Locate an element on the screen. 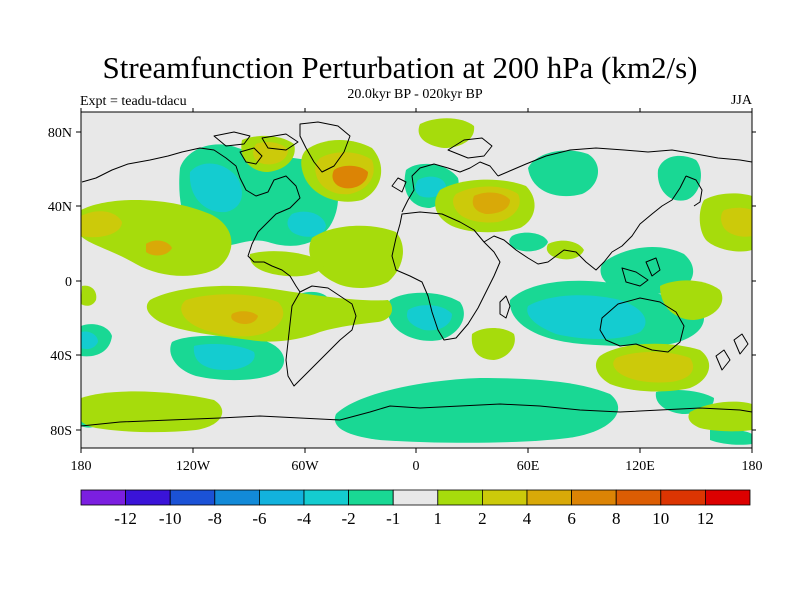 This screenshot has width=800, height=600. lat-label-0: 0 is located at coordinates (68, 282).